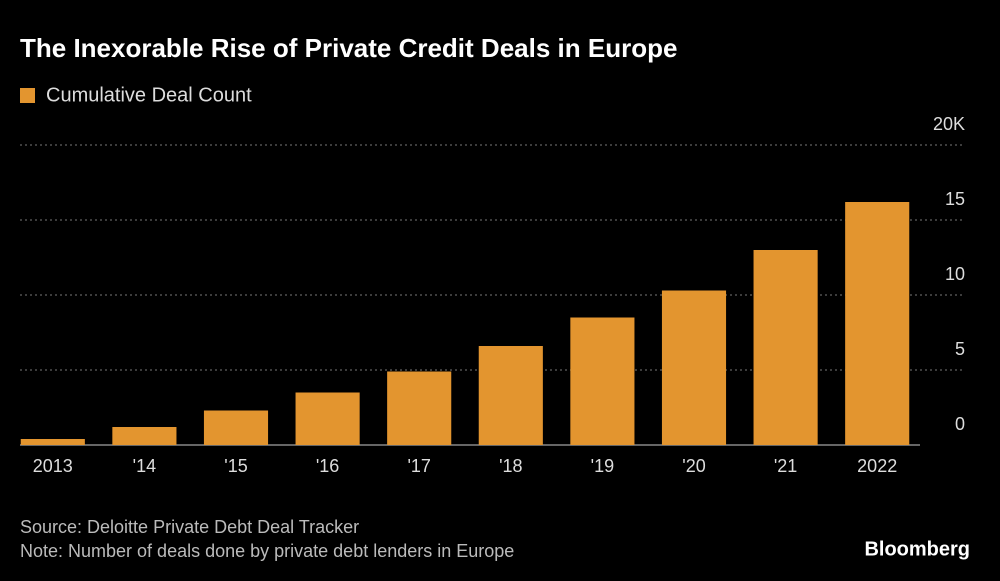 Image resolution: width=1000 pixels, height=581 pixels. What do you see at coordinates (955, 199) in the screenshot?
I see `y-tick-label: 15` at bounding box center [955, 199].